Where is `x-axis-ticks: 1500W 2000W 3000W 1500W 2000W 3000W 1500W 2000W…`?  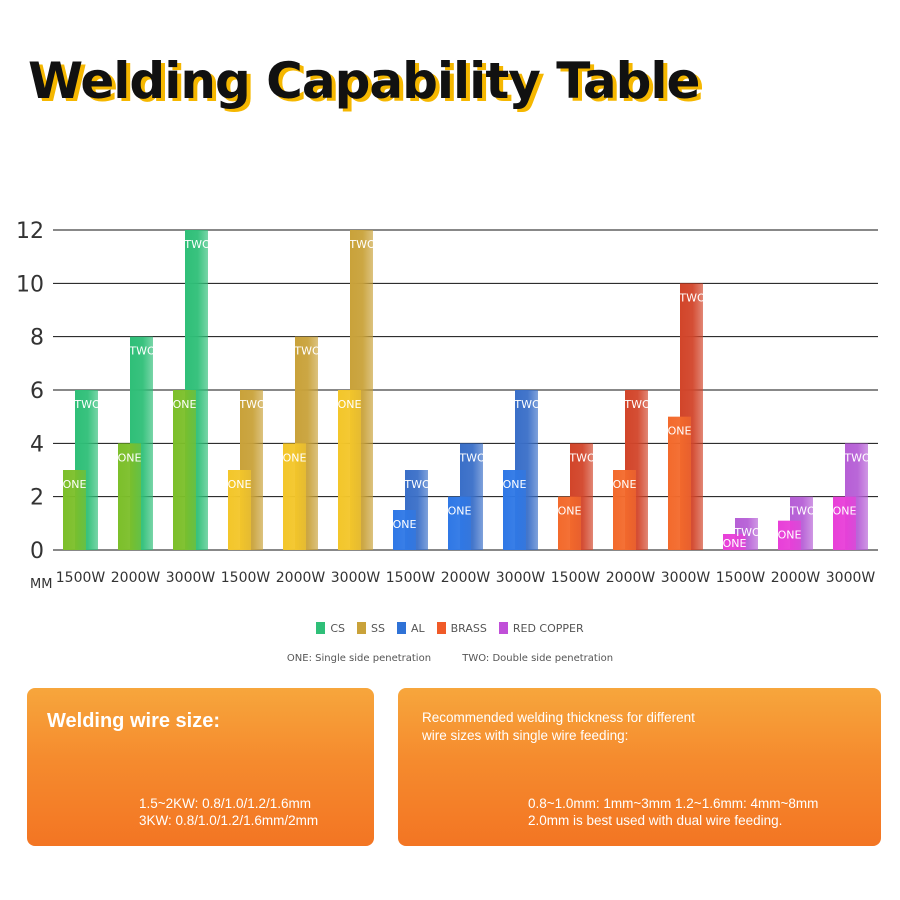
x-axis-ticks: 1500W 2000W 3000W 1500W 2000W 3000W 1500W 2000W… is located at coordinates (466, 578).